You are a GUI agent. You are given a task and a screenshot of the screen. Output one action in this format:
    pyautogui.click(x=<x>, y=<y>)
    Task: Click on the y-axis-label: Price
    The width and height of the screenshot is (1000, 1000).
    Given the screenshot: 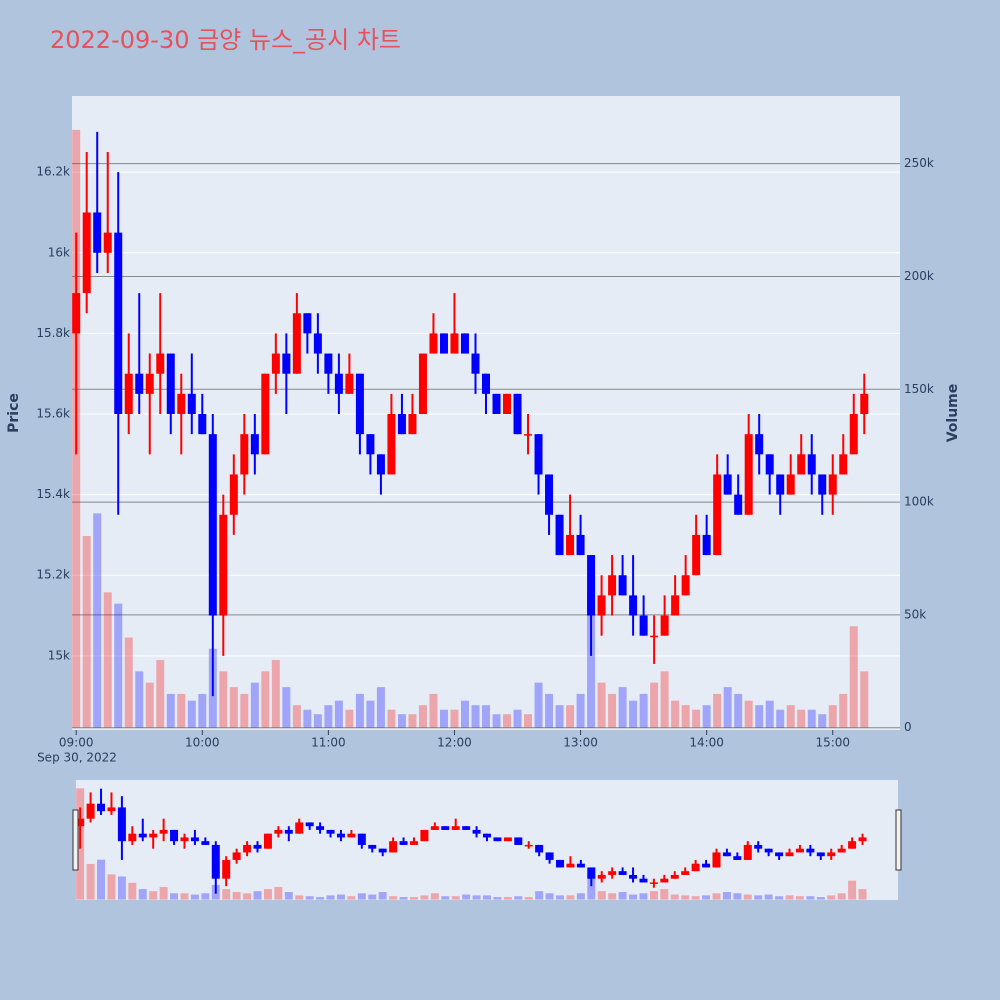 What is the action you would take?
    pyautogui.click(x=14, y=413)
    